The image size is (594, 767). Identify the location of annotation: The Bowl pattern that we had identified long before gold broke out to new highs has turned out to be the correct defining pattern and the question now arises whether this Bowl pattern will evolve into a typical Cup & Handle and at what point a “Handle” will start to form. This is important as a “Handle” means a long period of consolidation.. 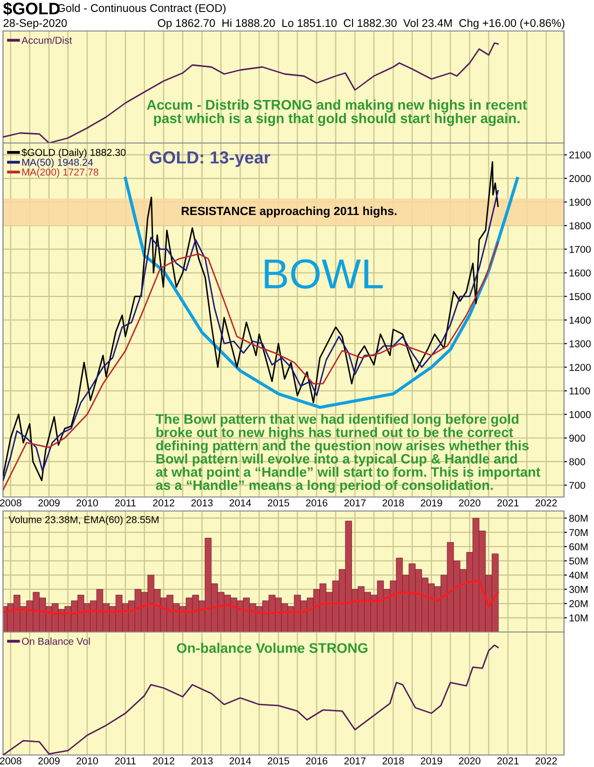
(348, 453).